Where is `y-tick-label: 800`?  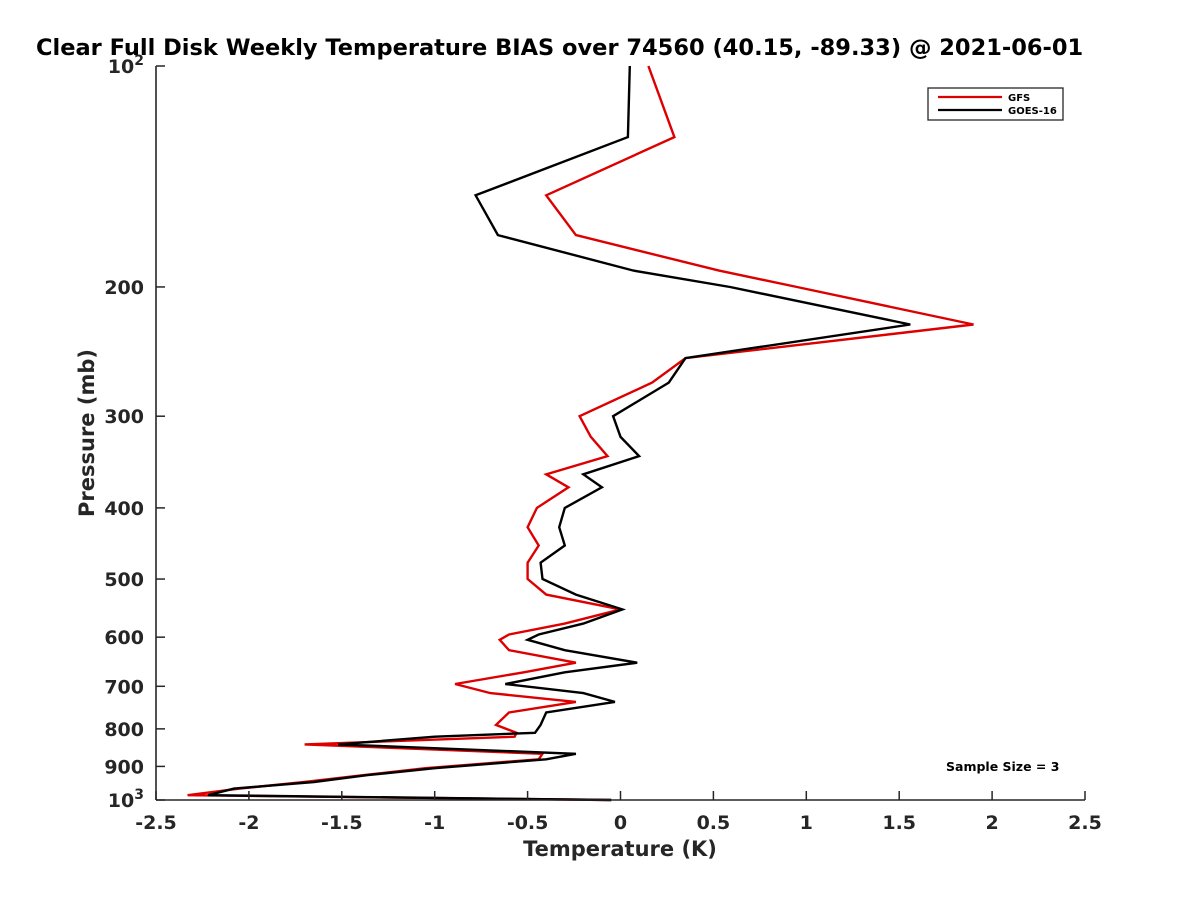
y-tick-label: 800 is located at coordinates (124, 730).